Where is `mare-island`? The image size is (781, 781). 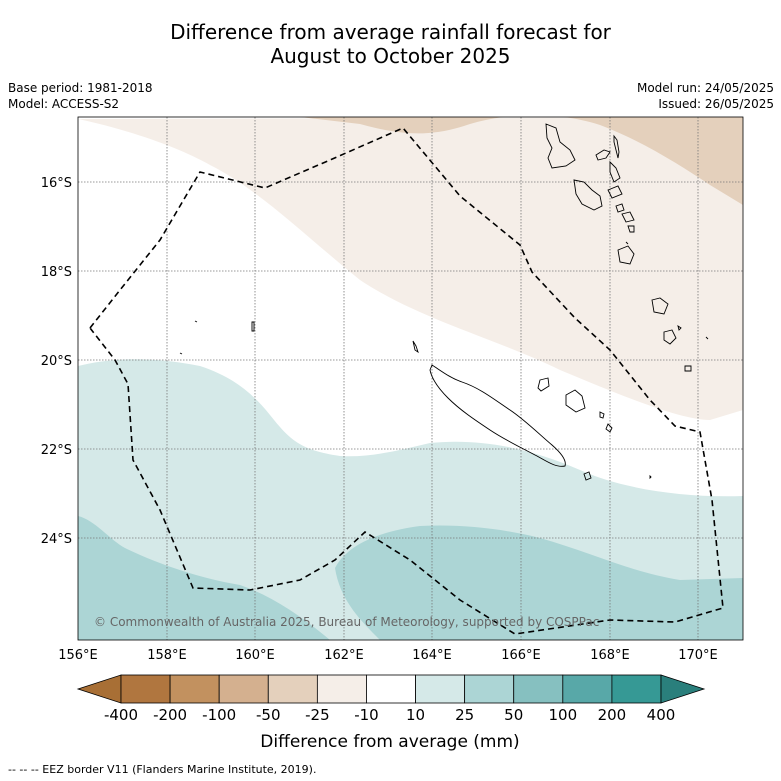
mare-island is located at coordinates (587, 476).